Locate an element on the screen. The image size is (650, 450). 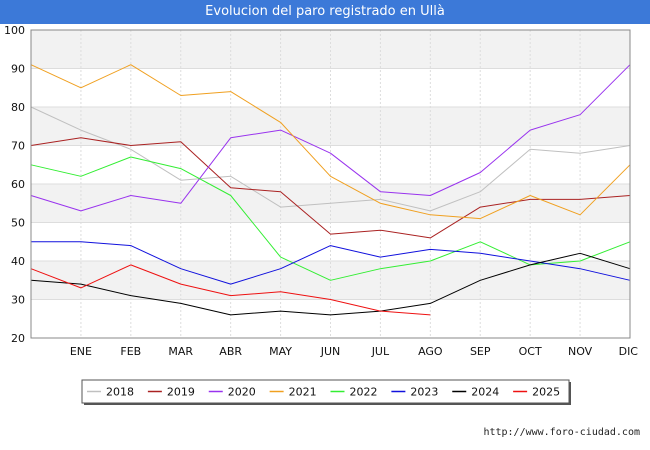
x-tick-label: NOV is located at coordinates (580, 351).